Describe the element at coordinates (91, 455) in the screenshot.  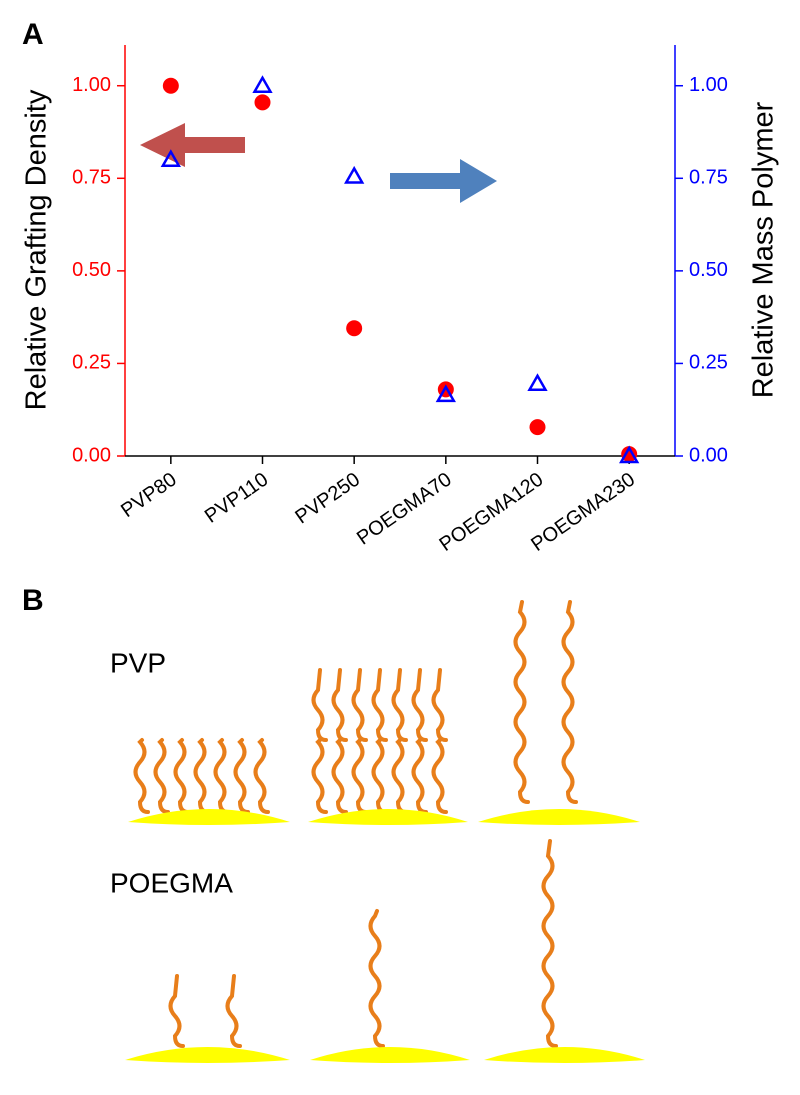
I see `y-tick-label: 0.00` at that location.